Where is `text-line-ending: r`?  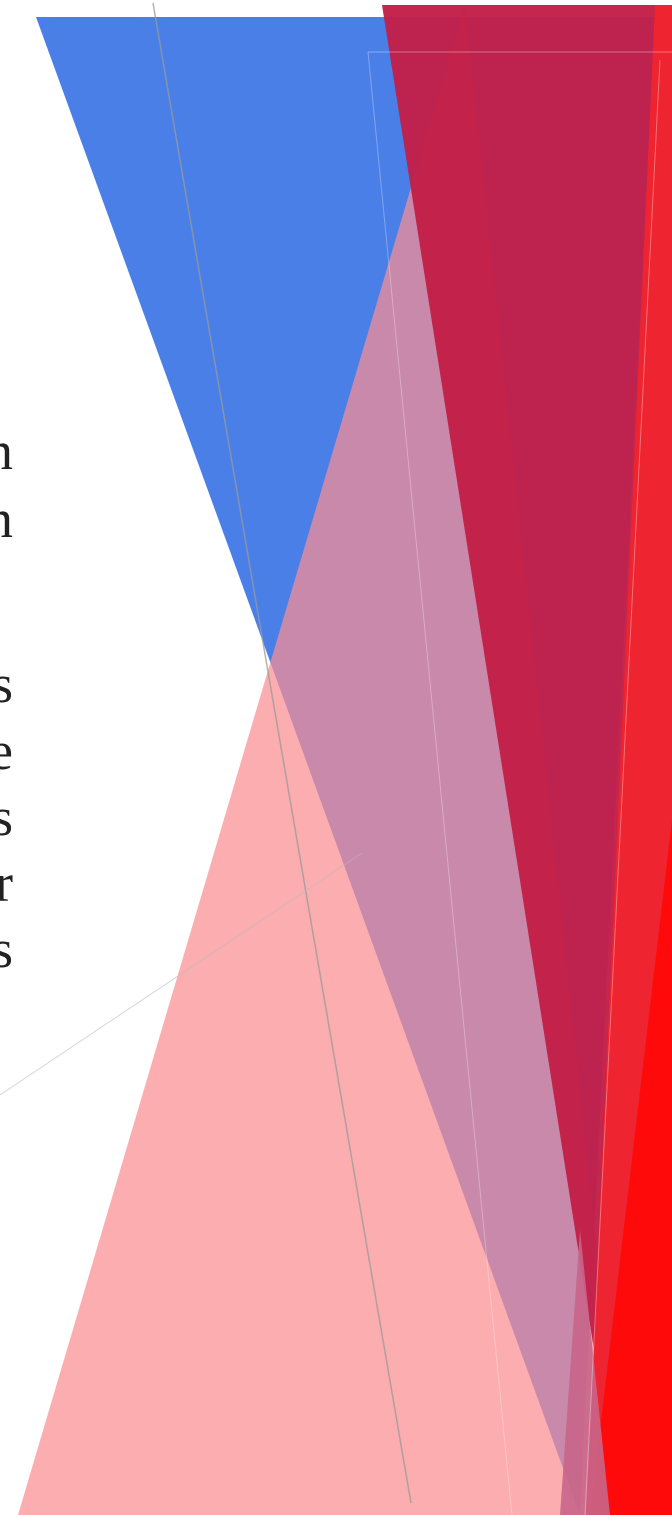 text-line-ending: r is located at coordinates (6, 883).